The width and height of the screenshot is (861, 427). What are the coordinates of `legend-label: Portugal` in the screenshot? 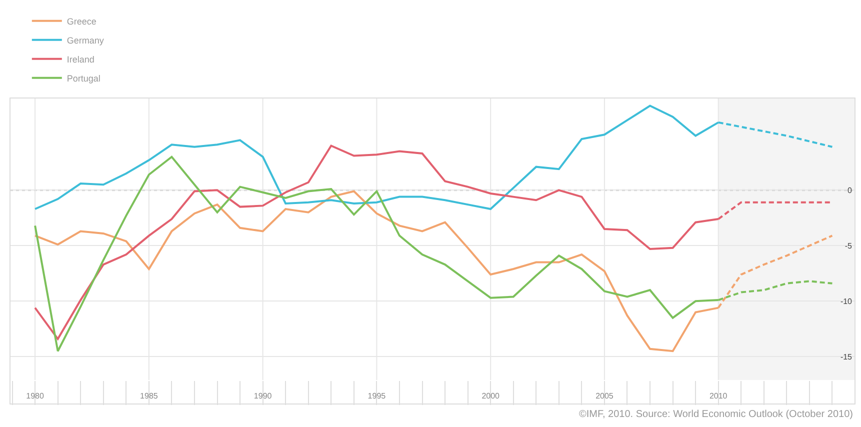 It's located at (83, 78).